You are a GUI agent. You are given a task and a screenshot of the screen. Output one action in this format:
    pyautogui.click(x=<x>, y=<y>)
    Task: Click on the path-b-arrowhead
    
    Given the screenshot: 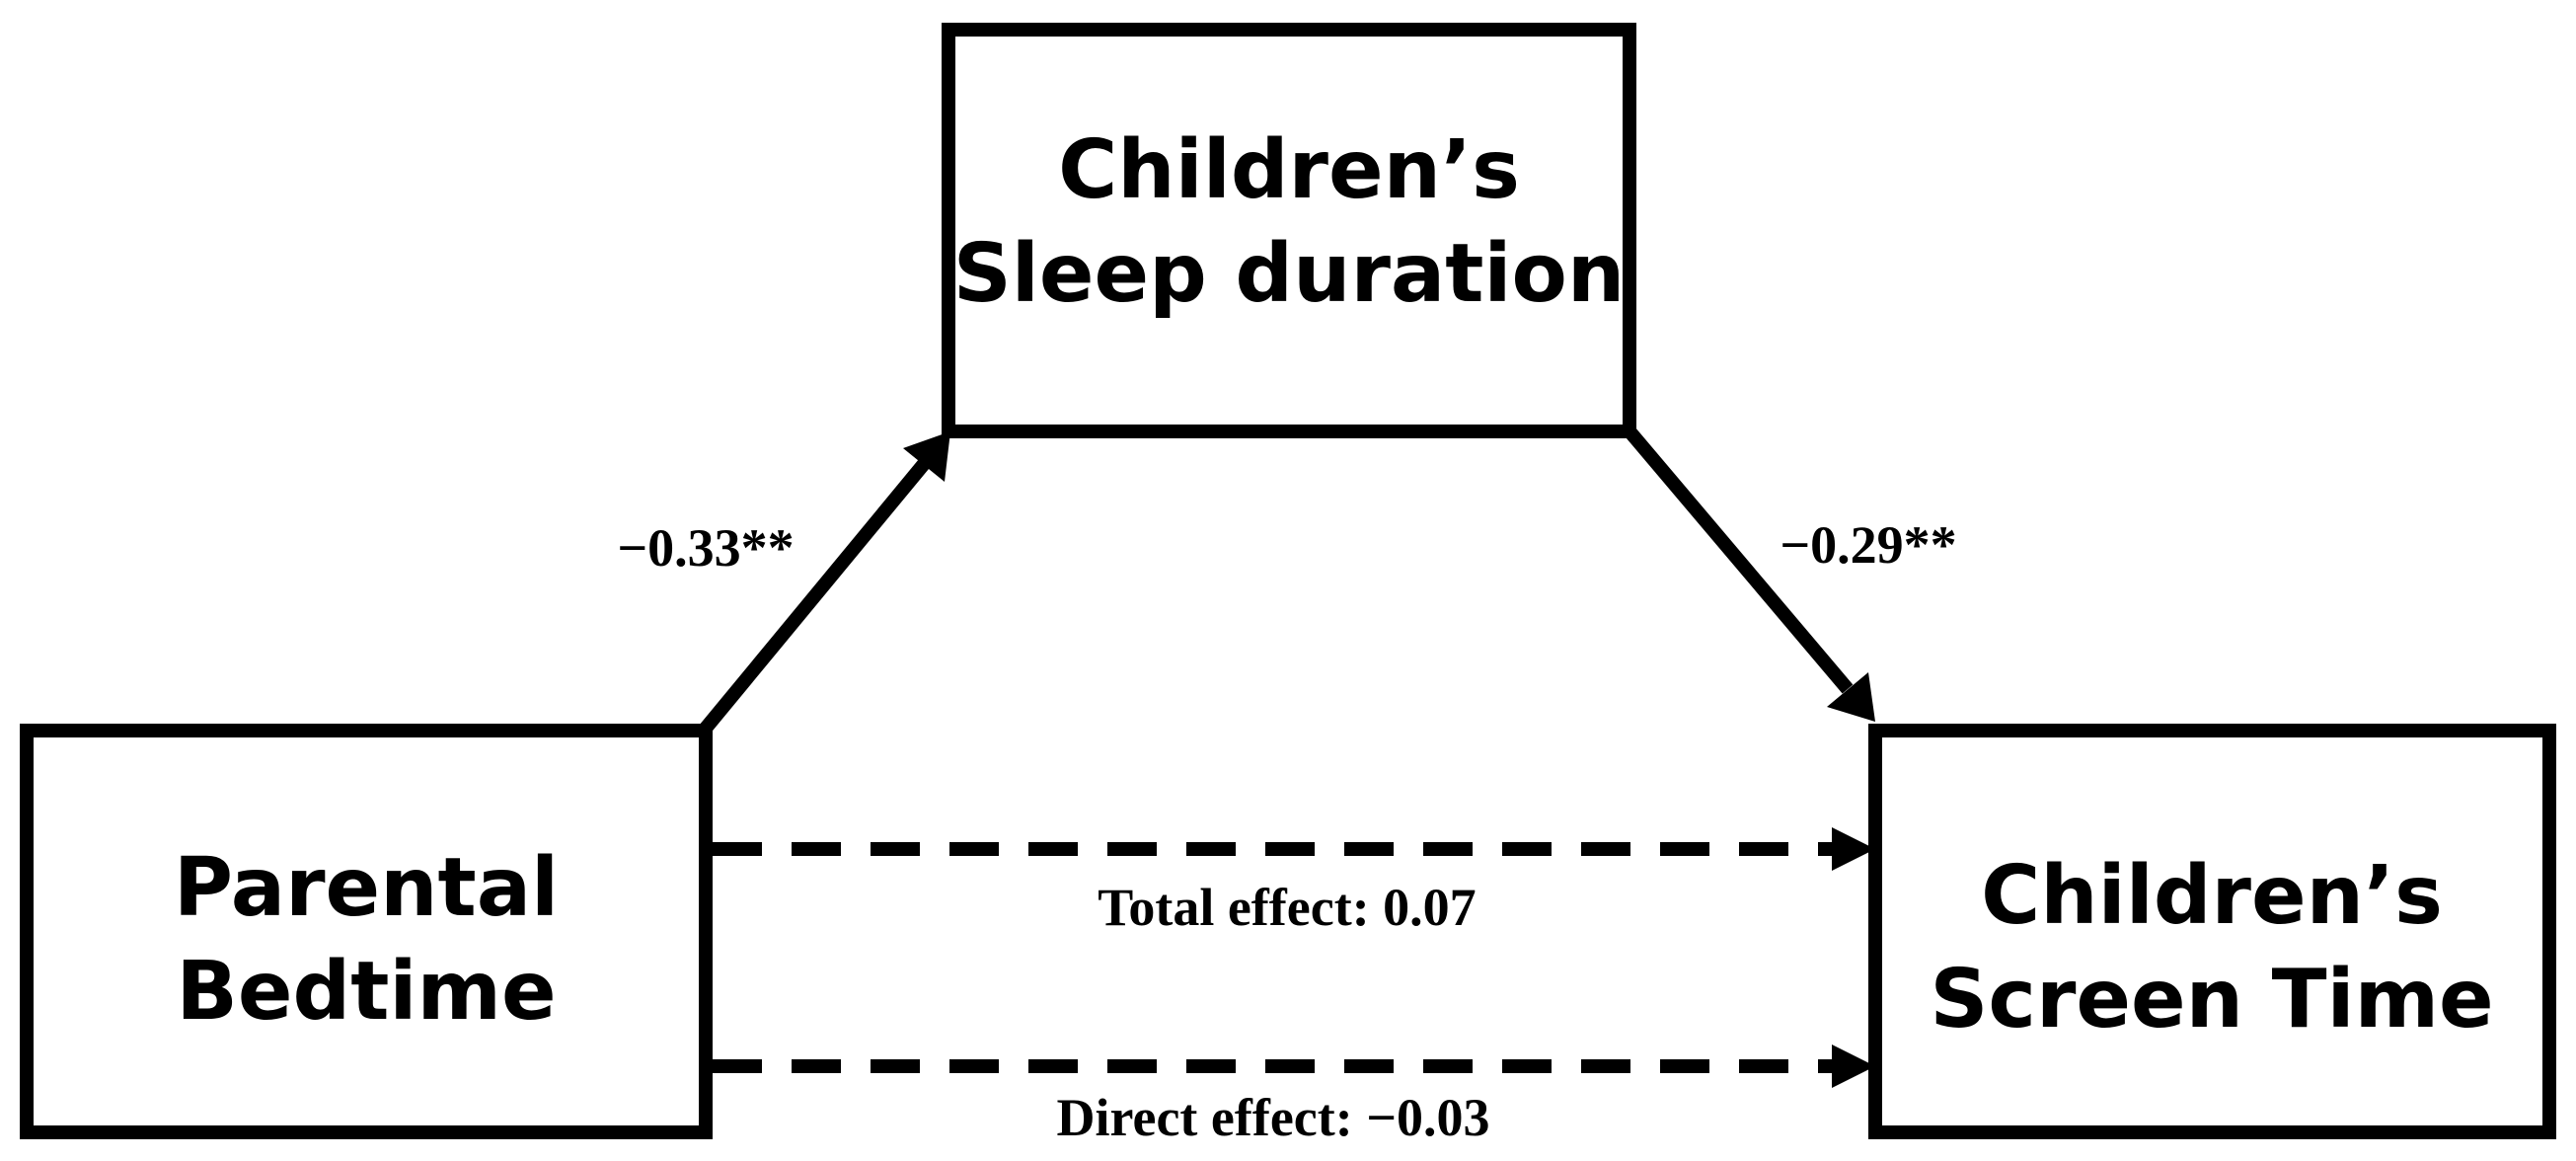 What is the action you would take?
    pyautogui.click(x=1851, y=697)
    